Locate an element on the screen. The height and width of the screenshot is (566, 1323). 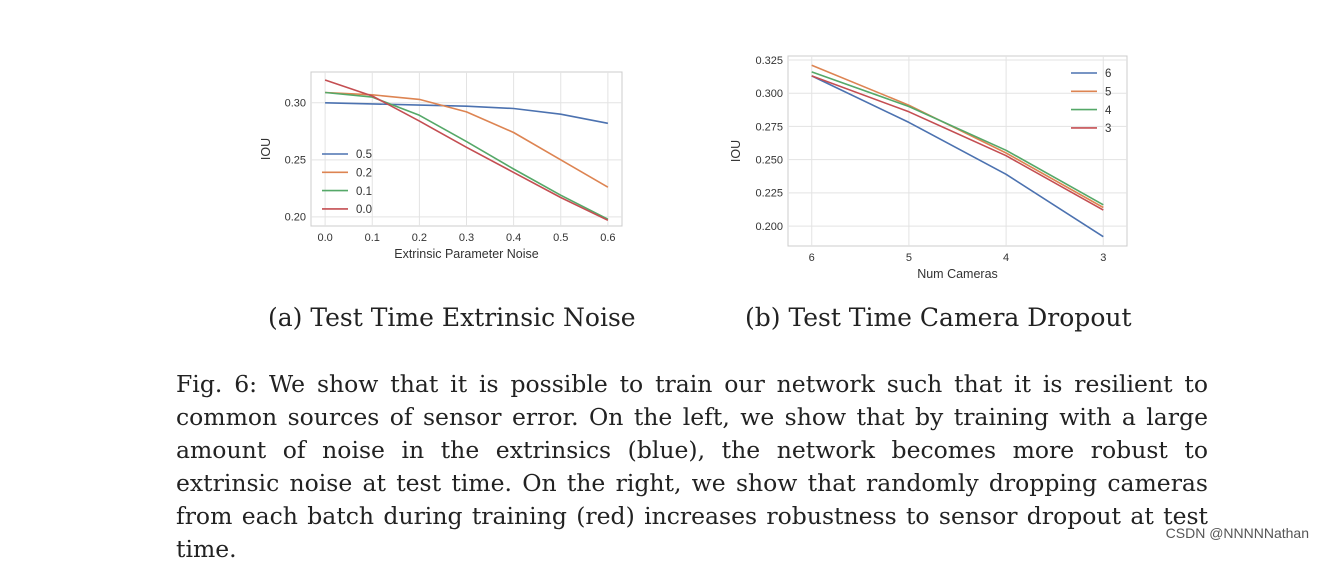
x-axis-label: Num Cameras is located at coordinates (957, 274).